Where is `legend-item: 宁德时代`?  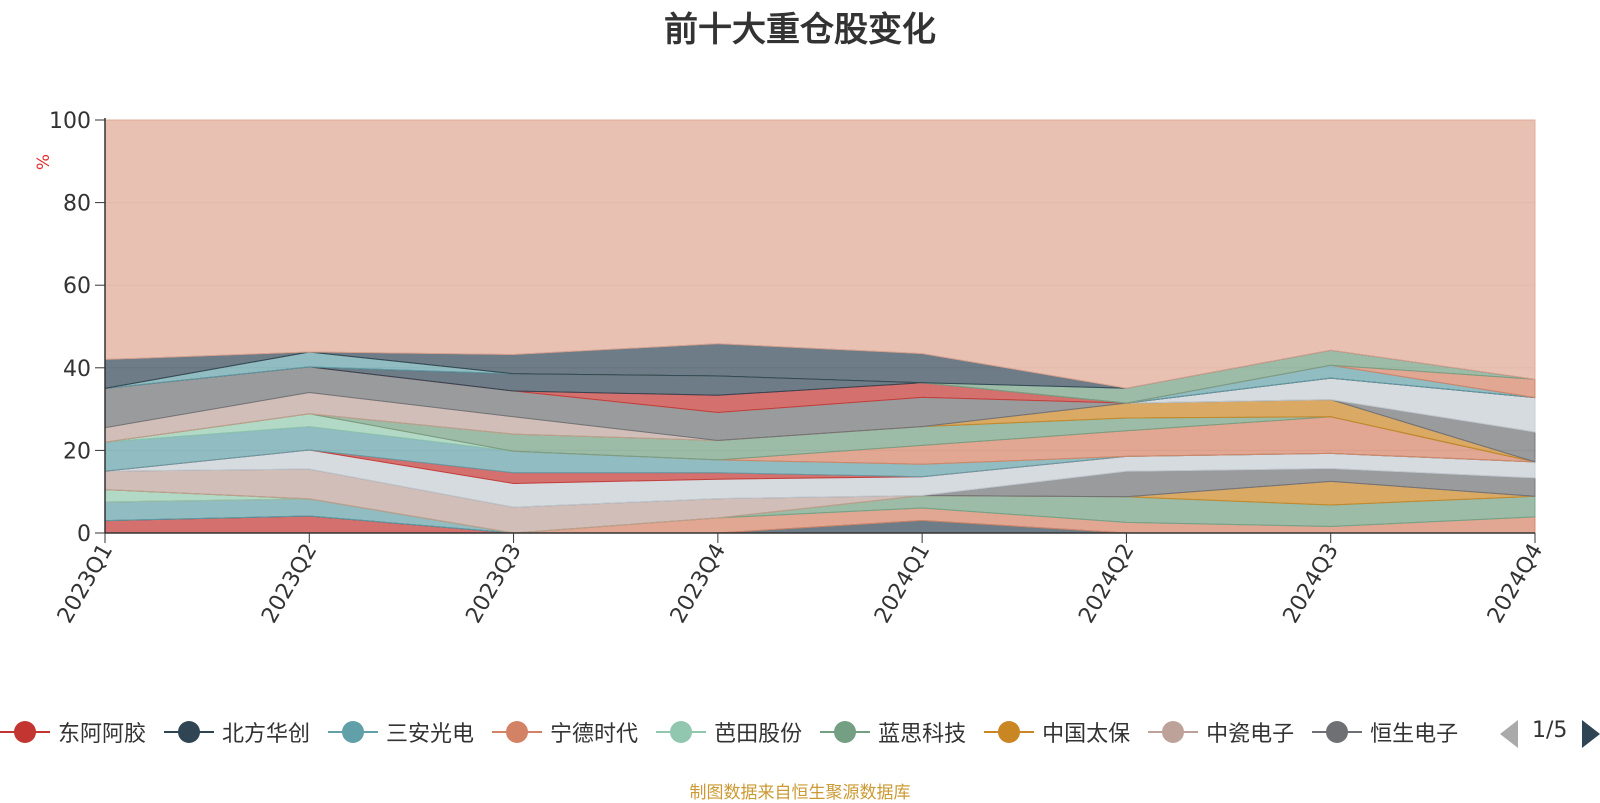 legend-item: 宁德时代 is located at coordinates (565, 732).